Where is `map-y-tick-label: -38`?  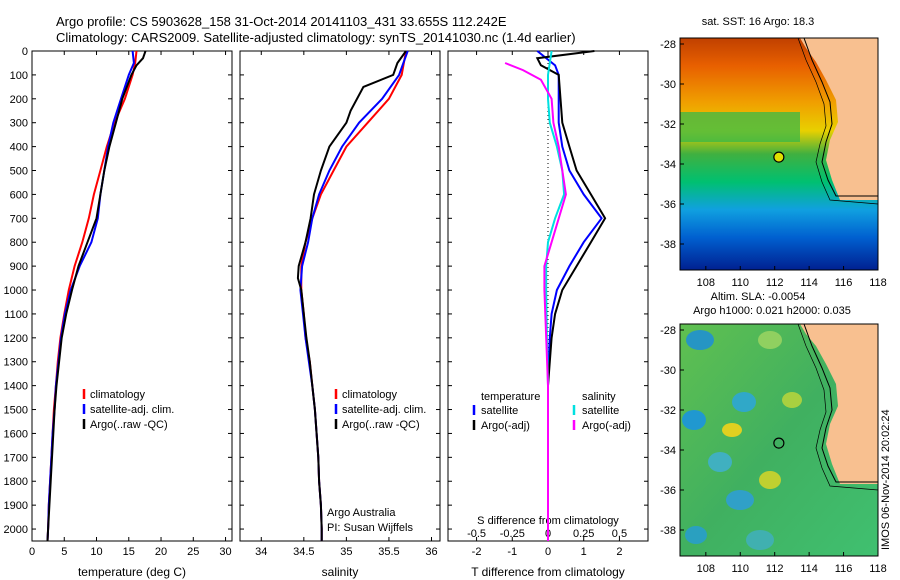 map-y-tick-label: -38 is located at coordinates (668, 245).